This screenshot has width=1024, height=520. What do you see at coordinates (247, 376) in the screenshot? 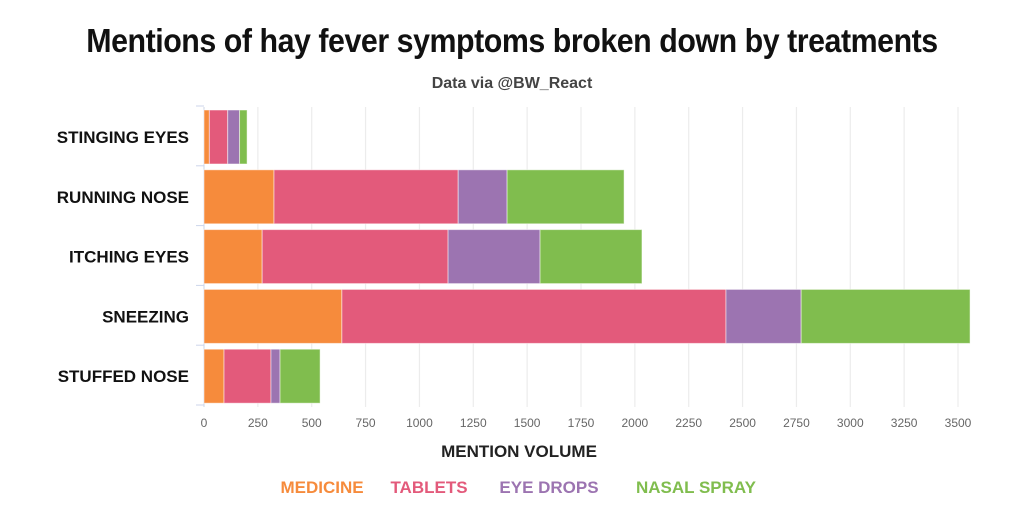
I see `bar-tablets-stuffed-nose` at bounding box center [247, 376].